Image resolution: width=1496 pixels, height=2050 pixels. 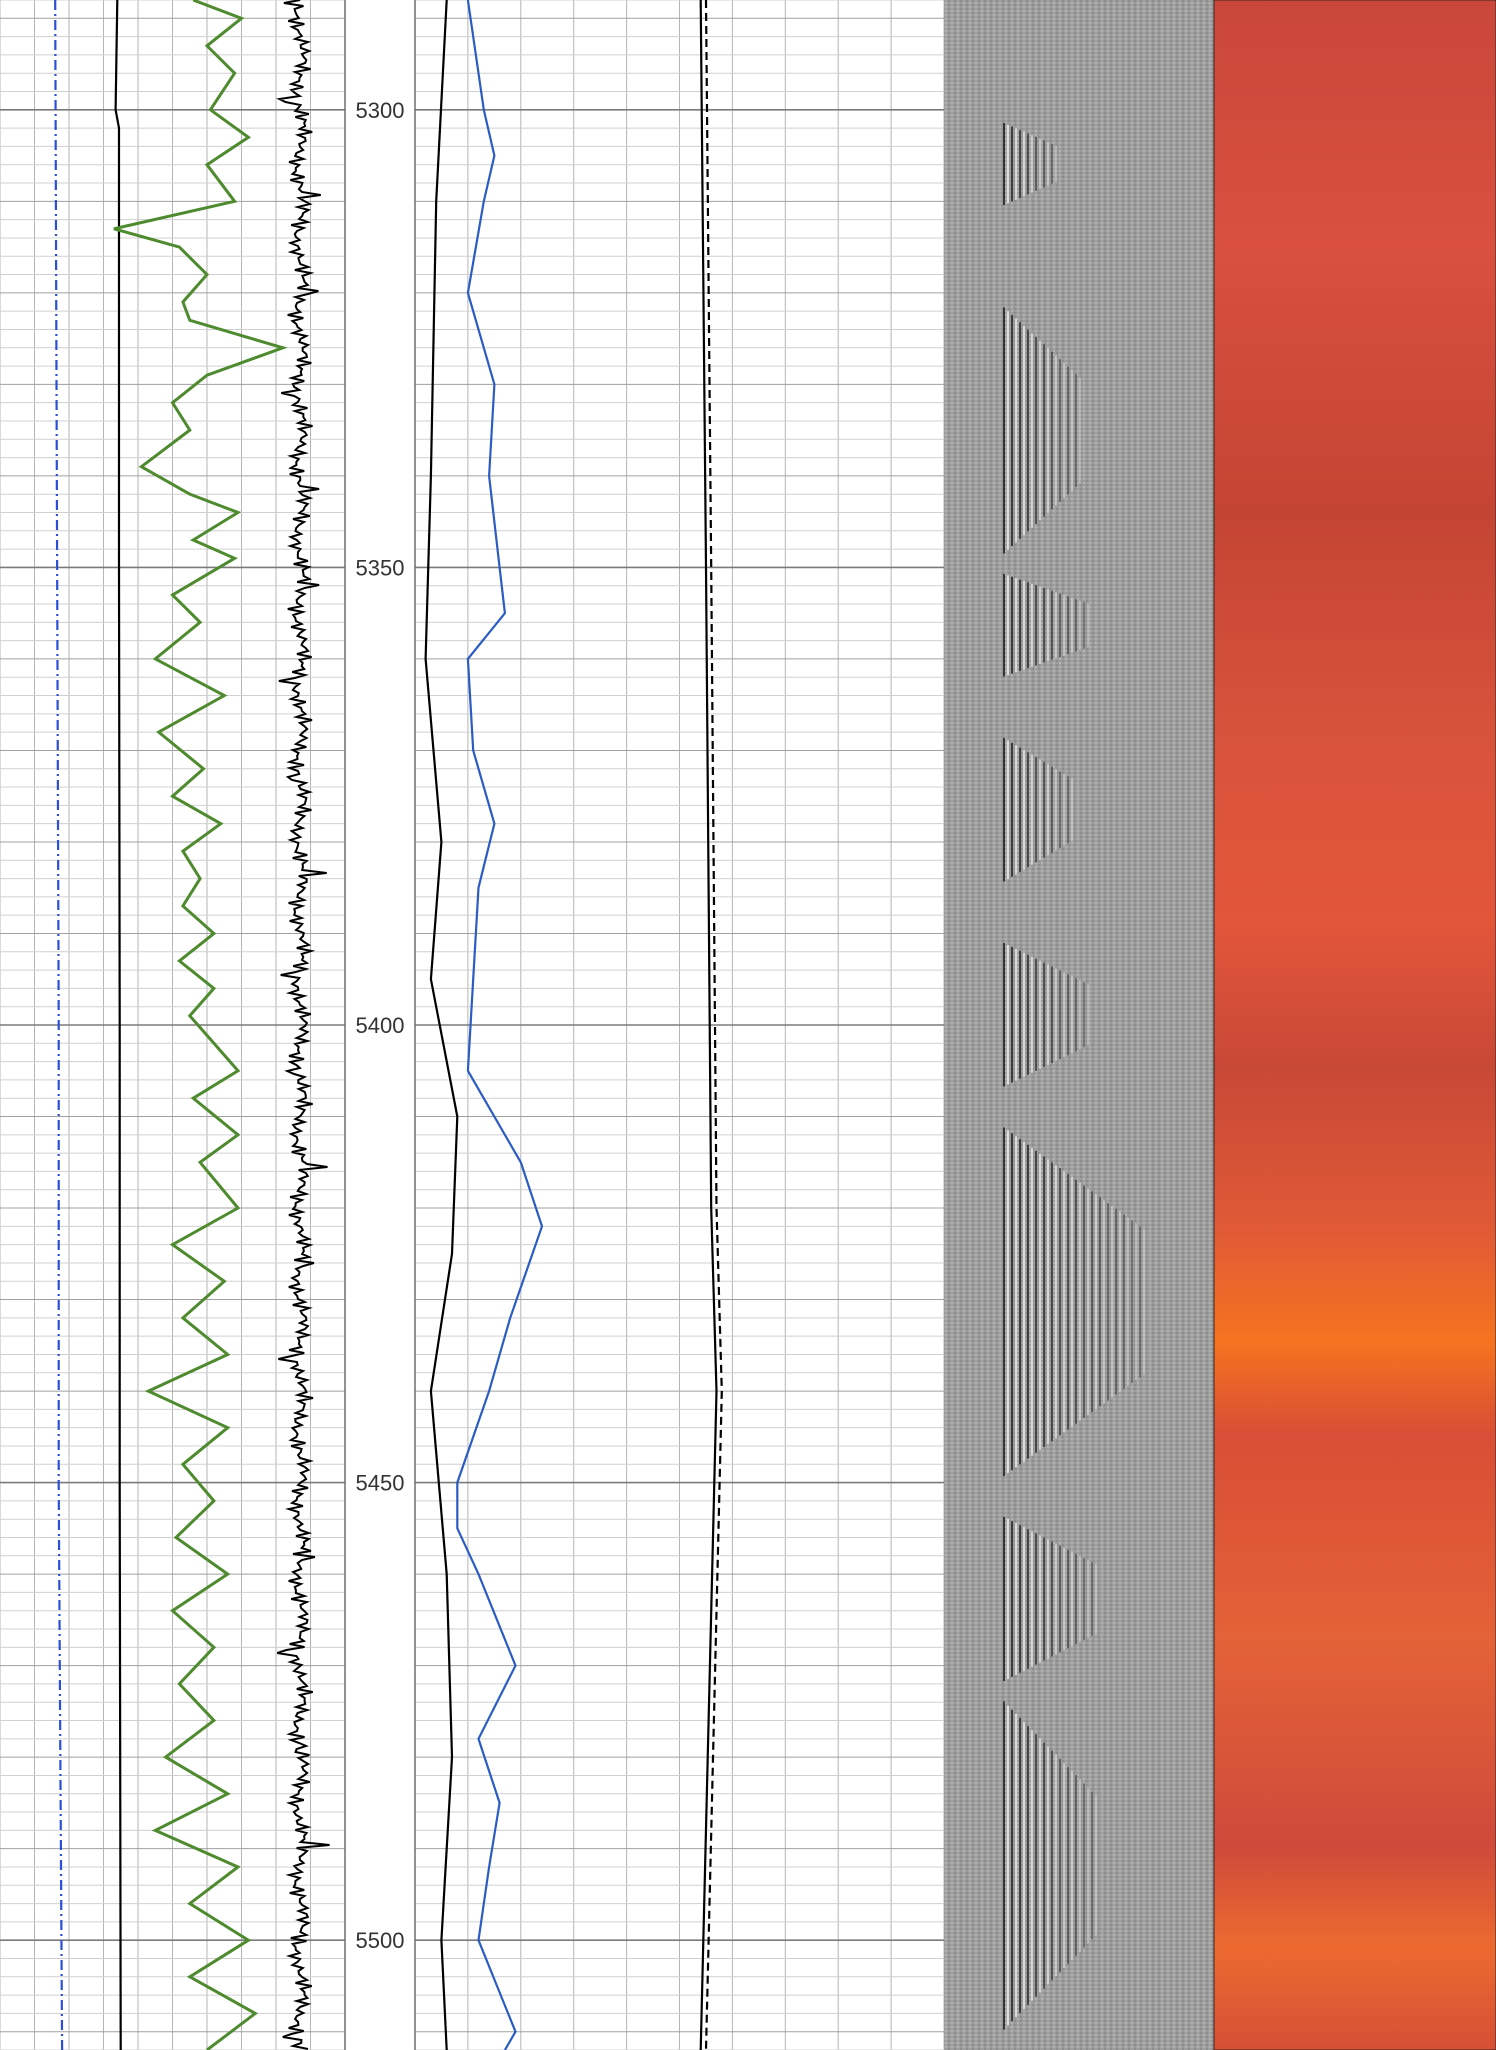 What do you see at coordinates (380, 1483) in the screenshot?
I see `depth-tick-label: 5450` at bounding box center [380, 1483].